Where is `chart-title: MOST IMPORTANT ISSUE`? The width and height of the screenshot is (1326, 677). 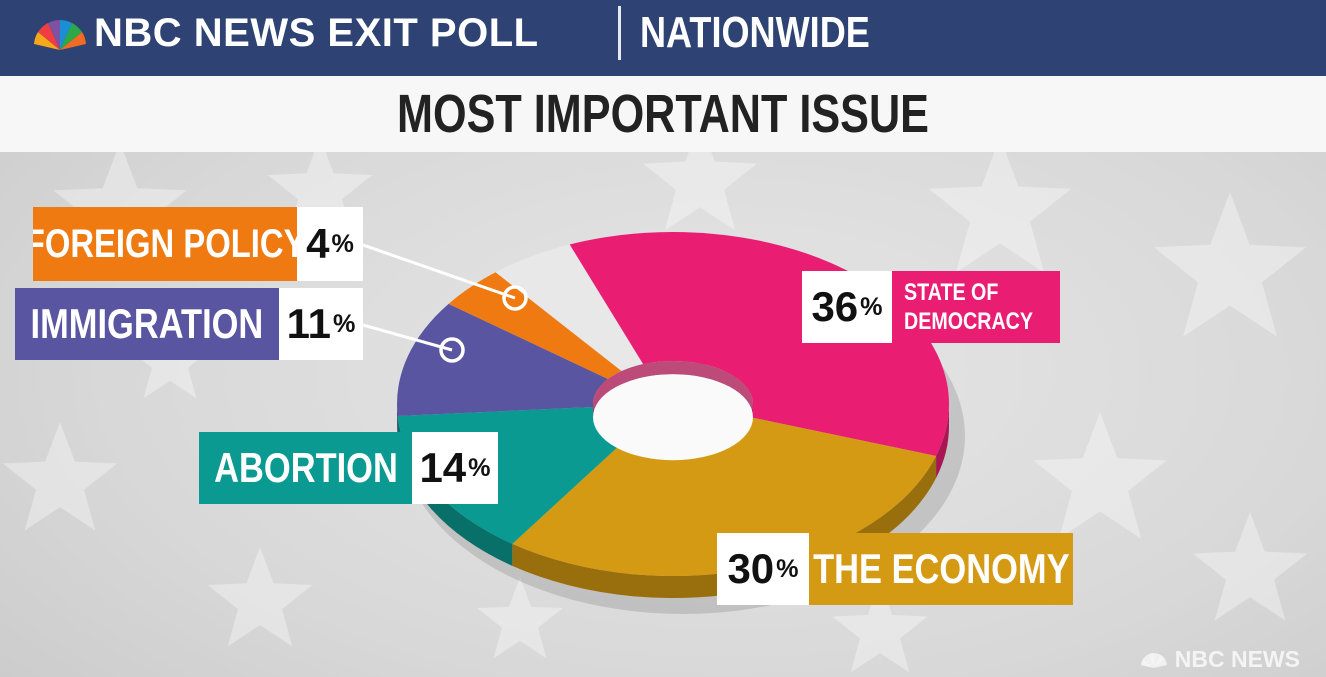
chart-title: MOST IMPORTANT ISSUE is located at coordinates (662, 114).